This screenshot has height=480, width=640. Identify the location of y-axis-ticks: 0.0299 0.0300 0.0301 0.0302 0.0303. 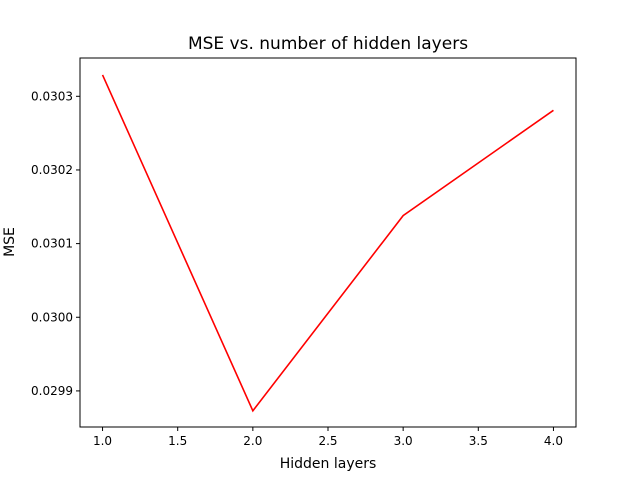
(55, 243).